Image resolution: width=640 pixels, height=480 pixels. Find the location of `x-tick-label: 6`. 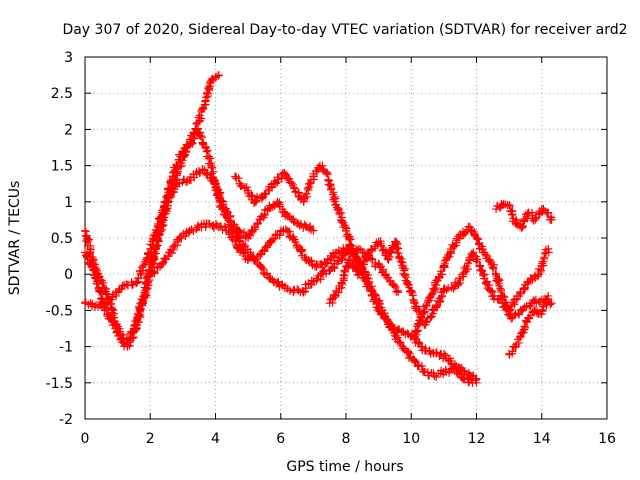

x-tick-label: 6 is located at coordinates (280, 439).